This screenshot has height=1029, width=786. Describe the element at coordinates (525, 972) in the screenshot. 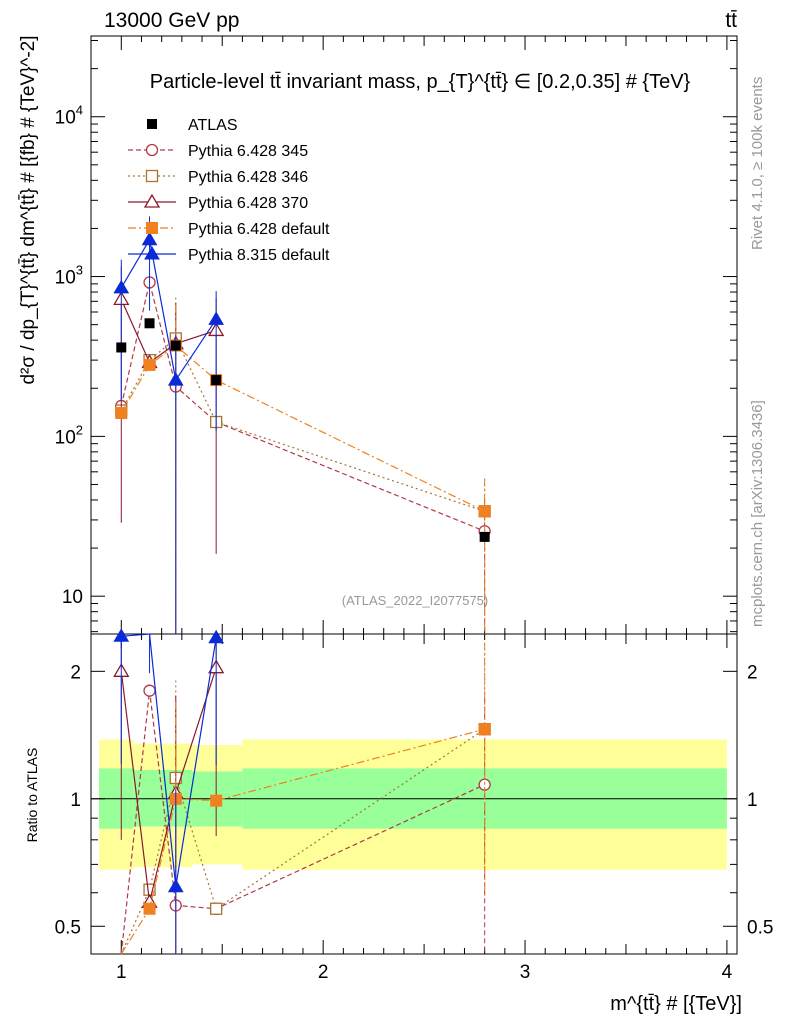

I see `x-tick-label: 3` at that location.